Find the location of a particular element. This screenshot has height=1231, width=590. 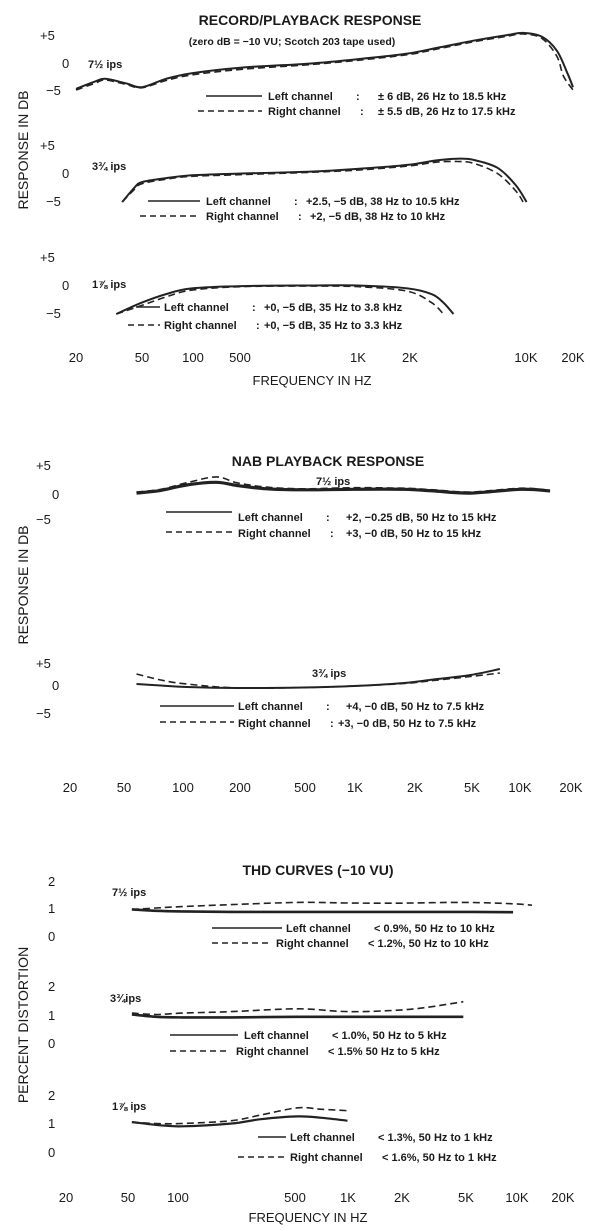

c1p2-speed-label: 3¾ ips is located at coordinates (109, 167).